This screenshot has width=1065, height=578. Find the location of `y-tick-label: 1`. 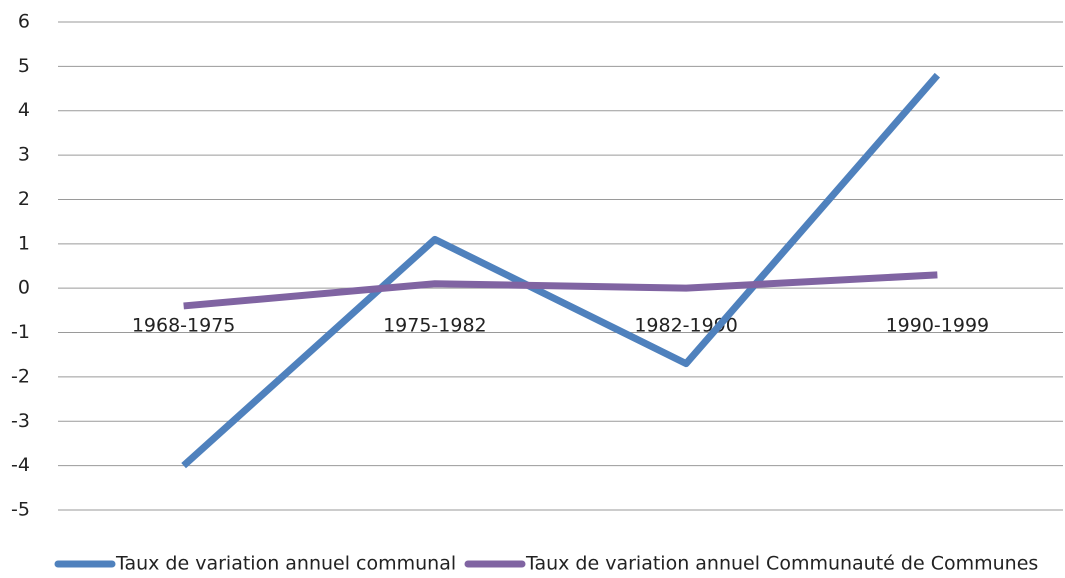

y-tick-label: 1 is located at coordinates (24, 243).